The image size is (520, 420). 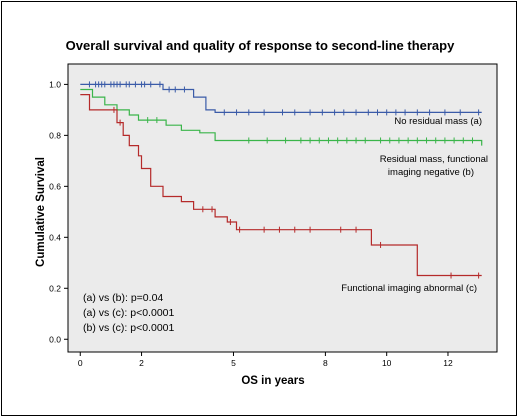 I want to click on x-tick-label: 10, so click(x=387, y=363).